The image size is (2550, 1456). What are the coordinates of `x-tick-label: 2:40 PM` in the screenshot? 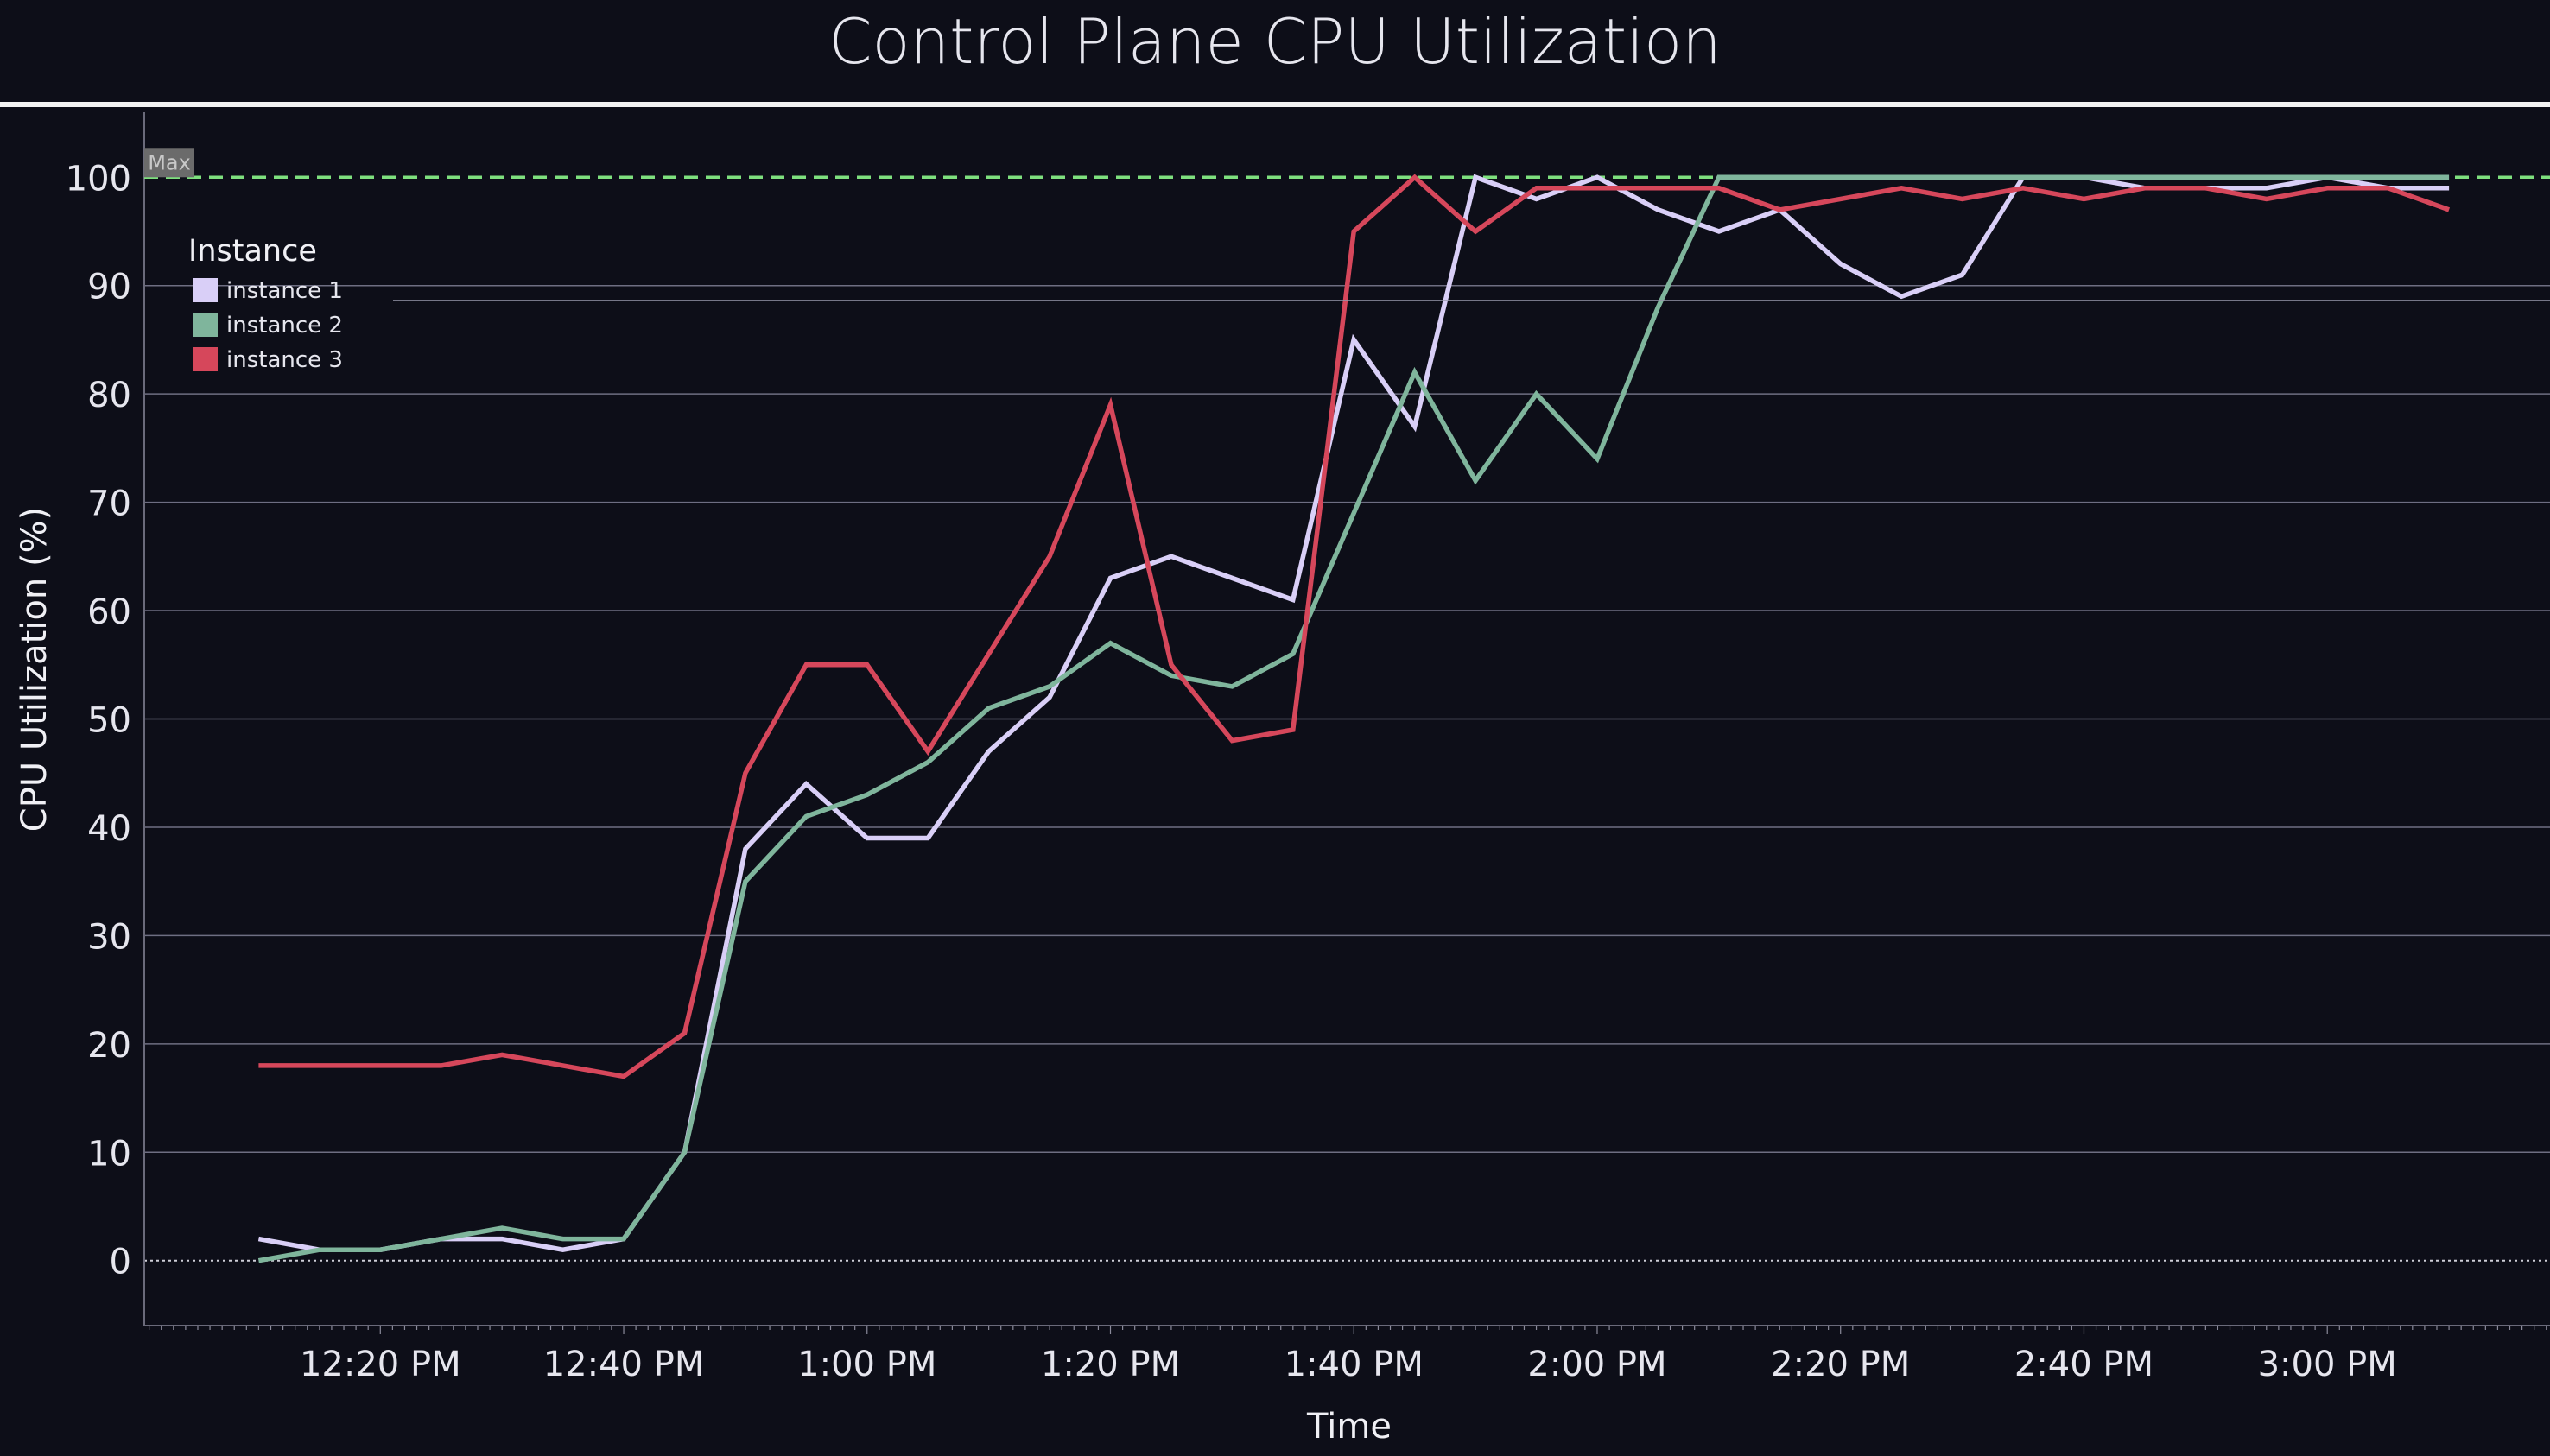 It's located at (2084, 1365).